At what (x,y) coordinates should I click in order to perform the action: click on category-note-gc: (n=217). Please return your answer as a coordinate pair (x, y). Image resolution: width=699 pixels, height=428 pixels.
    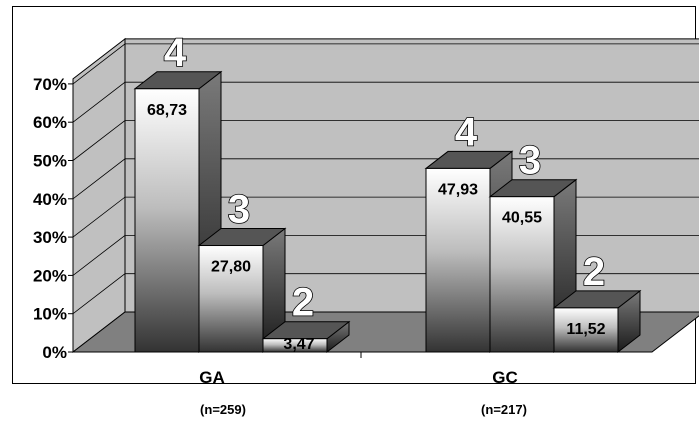
    Looking at the image, I should click on (504, 409).